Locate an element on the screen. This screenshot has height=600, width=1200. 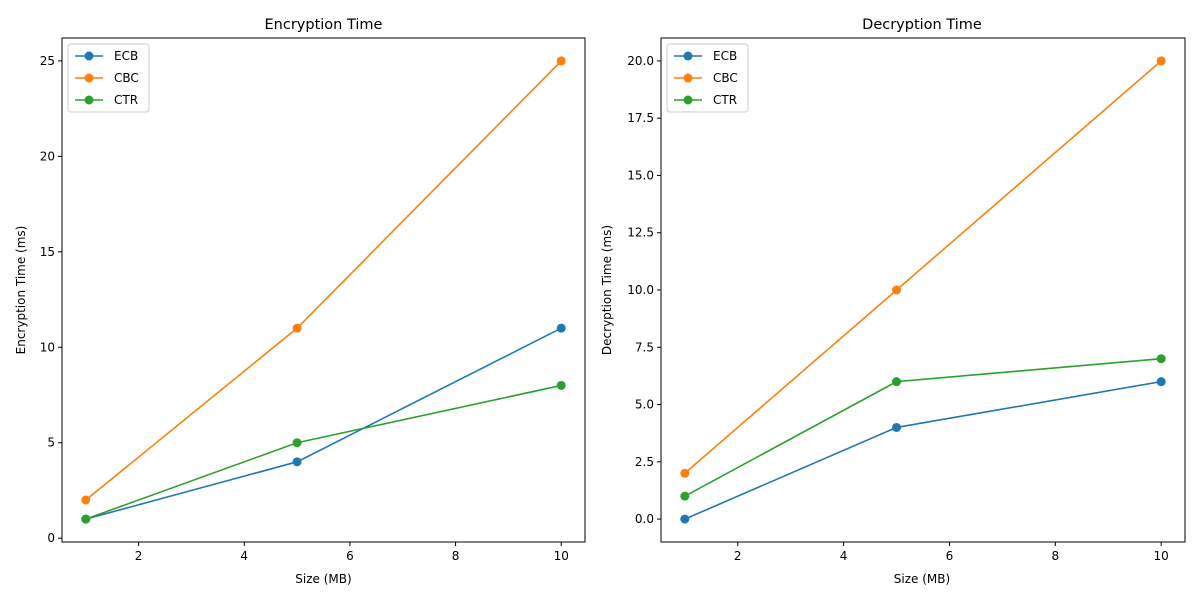
y-tick-label: 20.0 is located at coordinates (640, 61).